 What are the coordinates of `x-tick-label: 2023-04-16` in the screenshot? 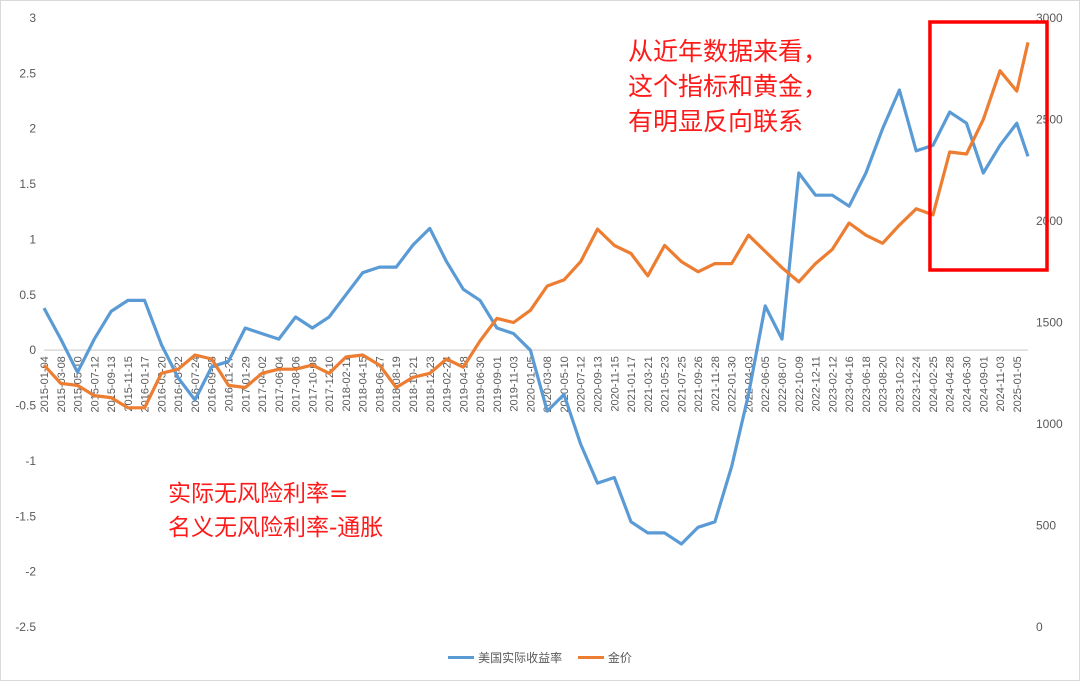 It's located at (850, 384).